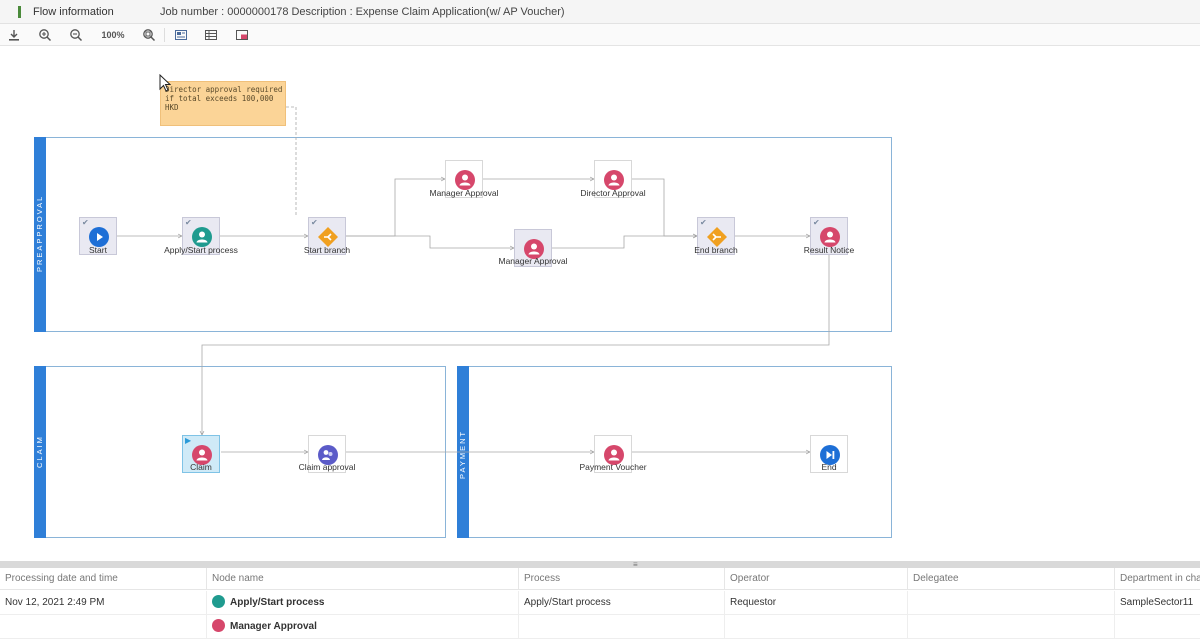 The width and height of the screenshot is (1200, 639). I want to click on panel-splitter: ≡, so click(600, 564).